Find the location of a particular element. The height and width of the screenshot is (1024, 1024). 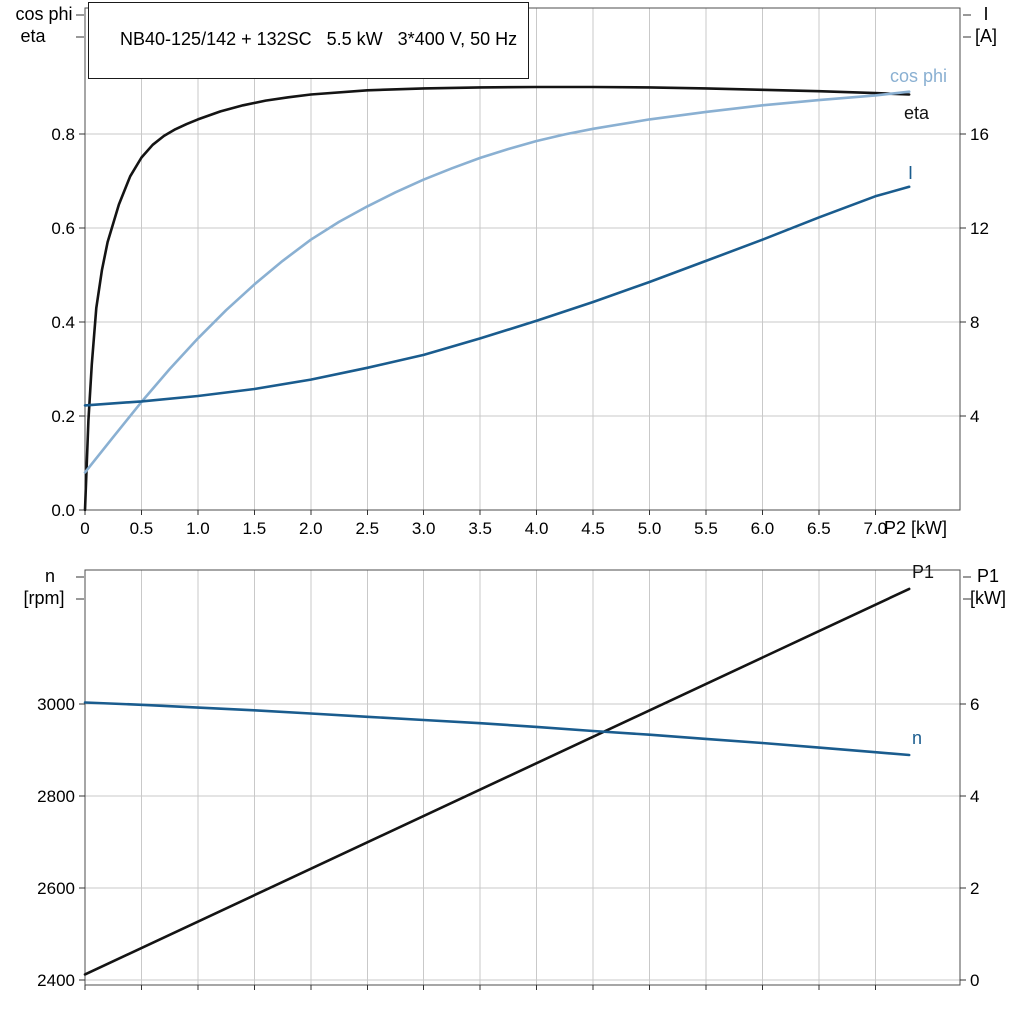

left-tick-label: 2800 is located at coordinates (56, 796).